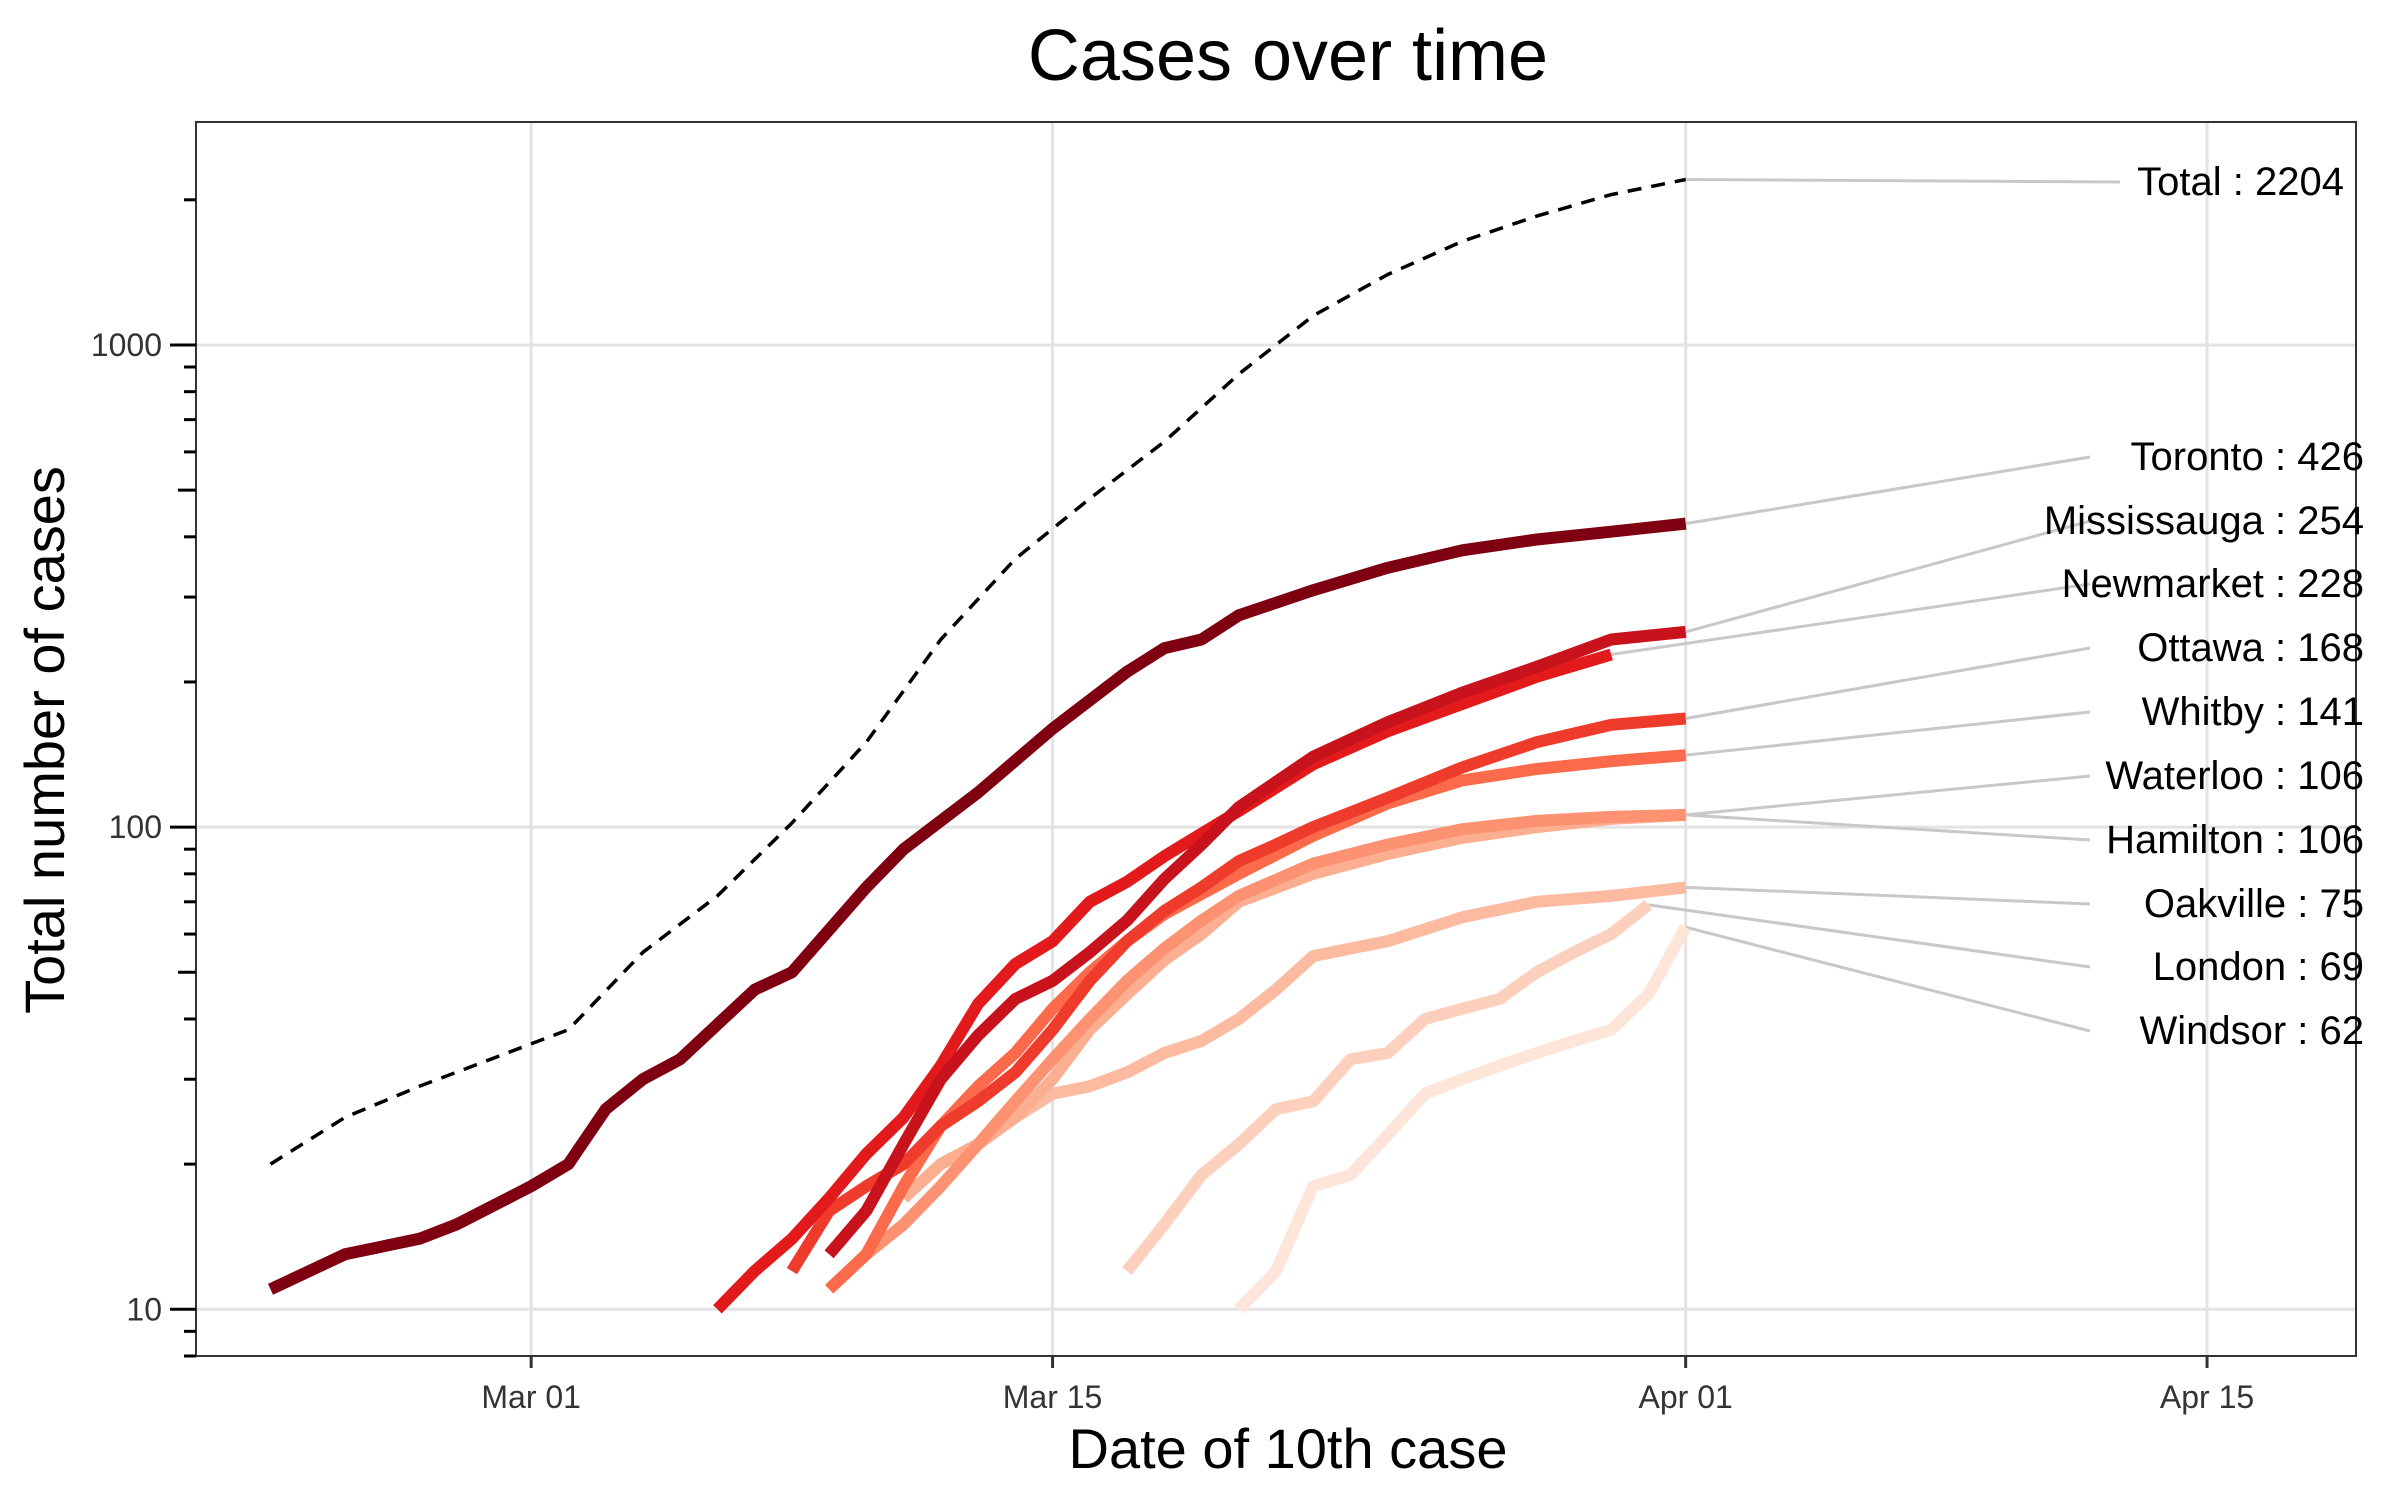  What do you see at coordinates (1349, 1002) in the screenshot?
I see `series-line-oakville` at bounding box center [1349, 1002].